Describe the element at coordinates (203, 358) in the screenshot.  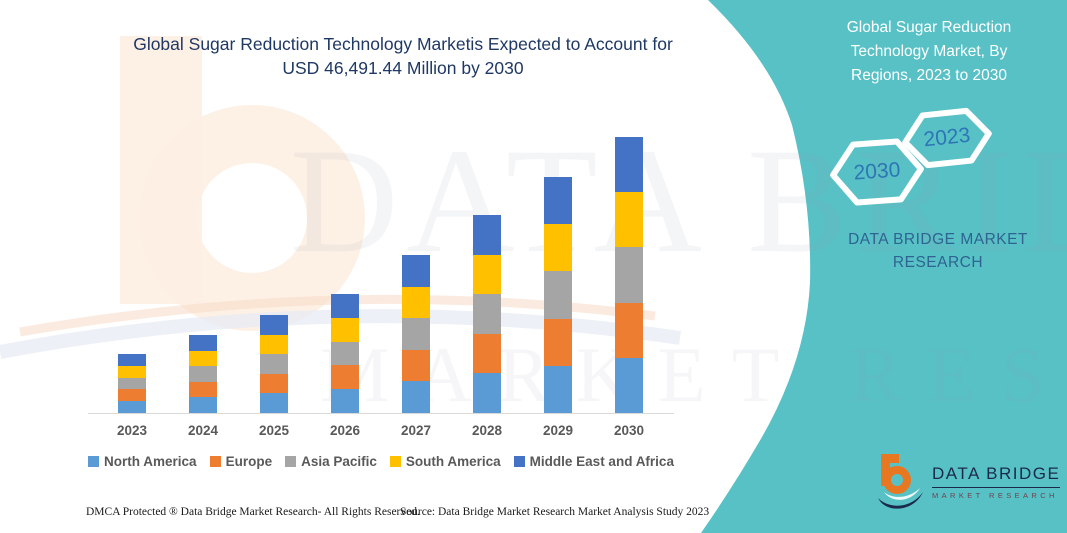
I see `bar-segment-south-america-2024` at that location.